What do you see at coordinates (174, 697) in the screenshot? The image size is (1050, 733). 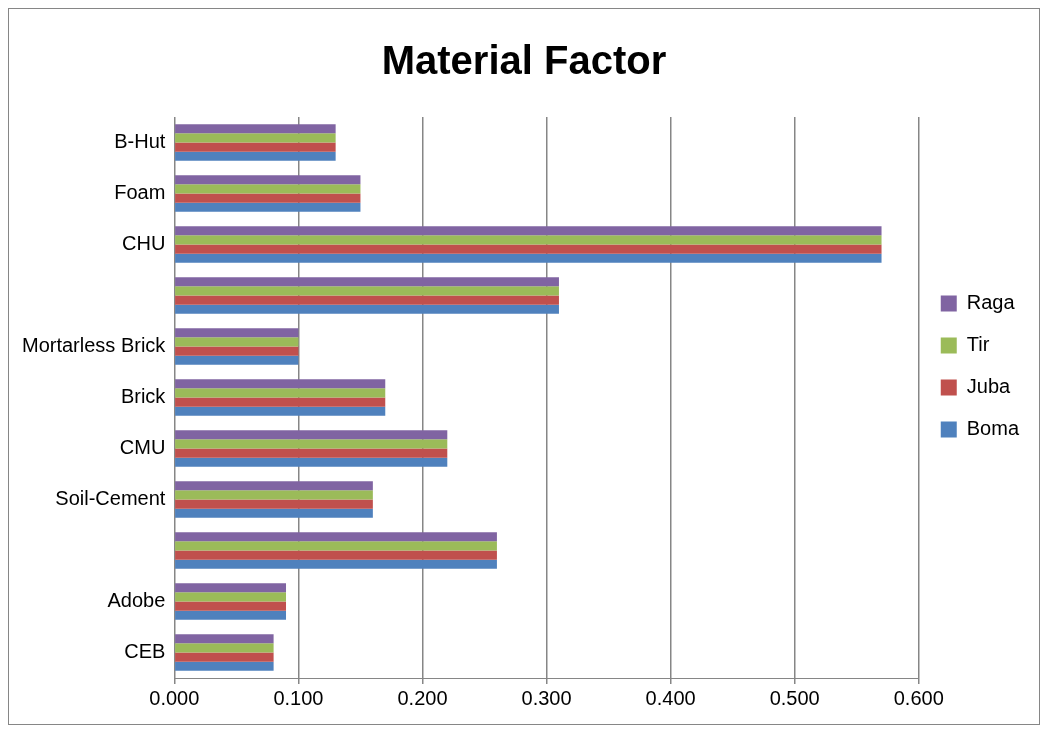 I see `x-tick-label: 0.000` at bounding box center [174, 697].